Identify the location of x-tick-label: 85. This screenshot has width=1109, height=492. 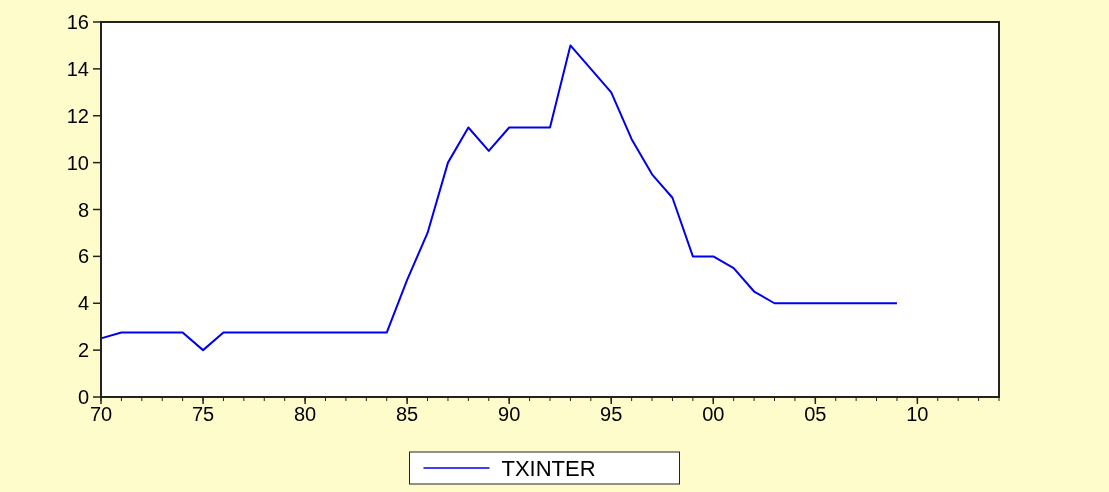
(407, 414).